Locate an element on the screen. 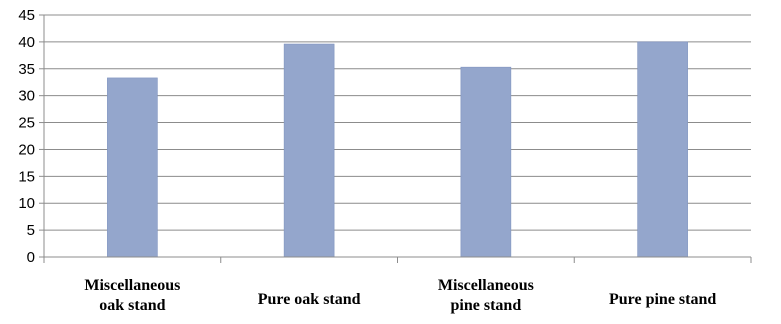  y-tick-label: 45 is located at coordinates (26, 15).